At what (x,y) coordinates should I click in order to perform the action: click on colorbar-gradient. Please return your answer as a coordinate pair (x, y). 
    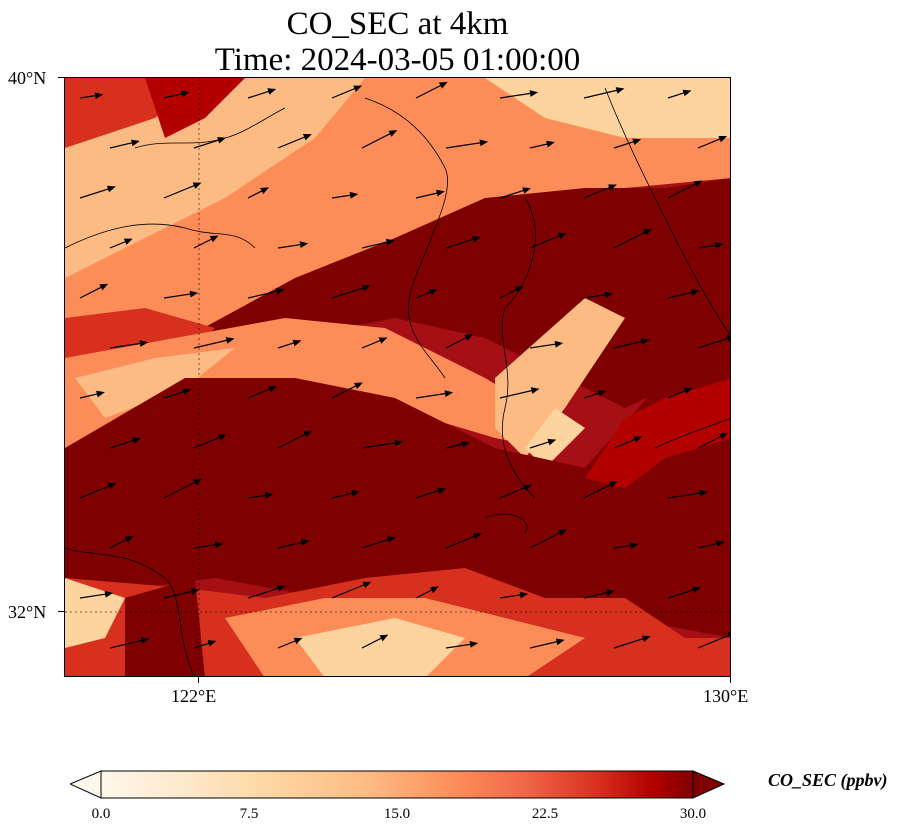
    Looking at the image, I should click on (397, 784).